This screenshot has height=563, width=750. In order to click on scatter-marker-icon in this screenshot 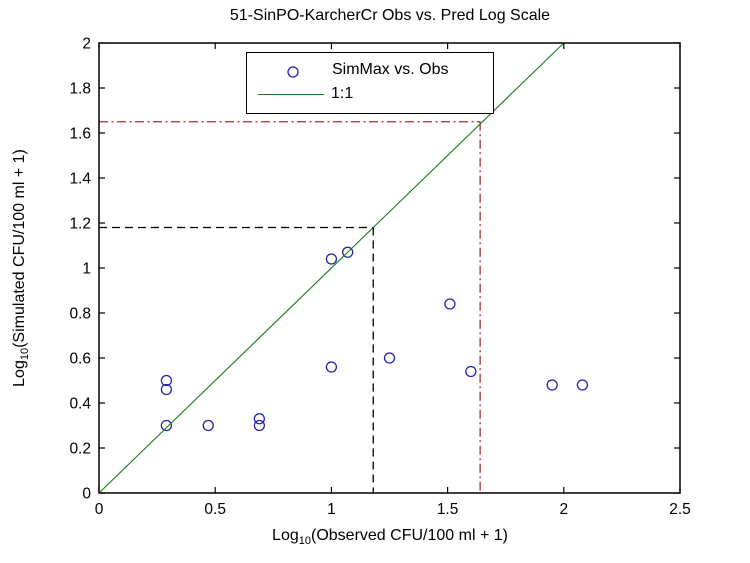, I will do `click(293, 72)`.